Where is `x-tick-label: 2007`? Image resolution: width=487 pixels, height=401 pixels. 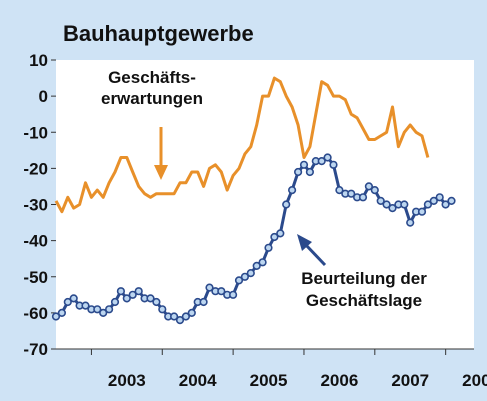 x-tick-label: 2007 is located at coordinates (410, 380).